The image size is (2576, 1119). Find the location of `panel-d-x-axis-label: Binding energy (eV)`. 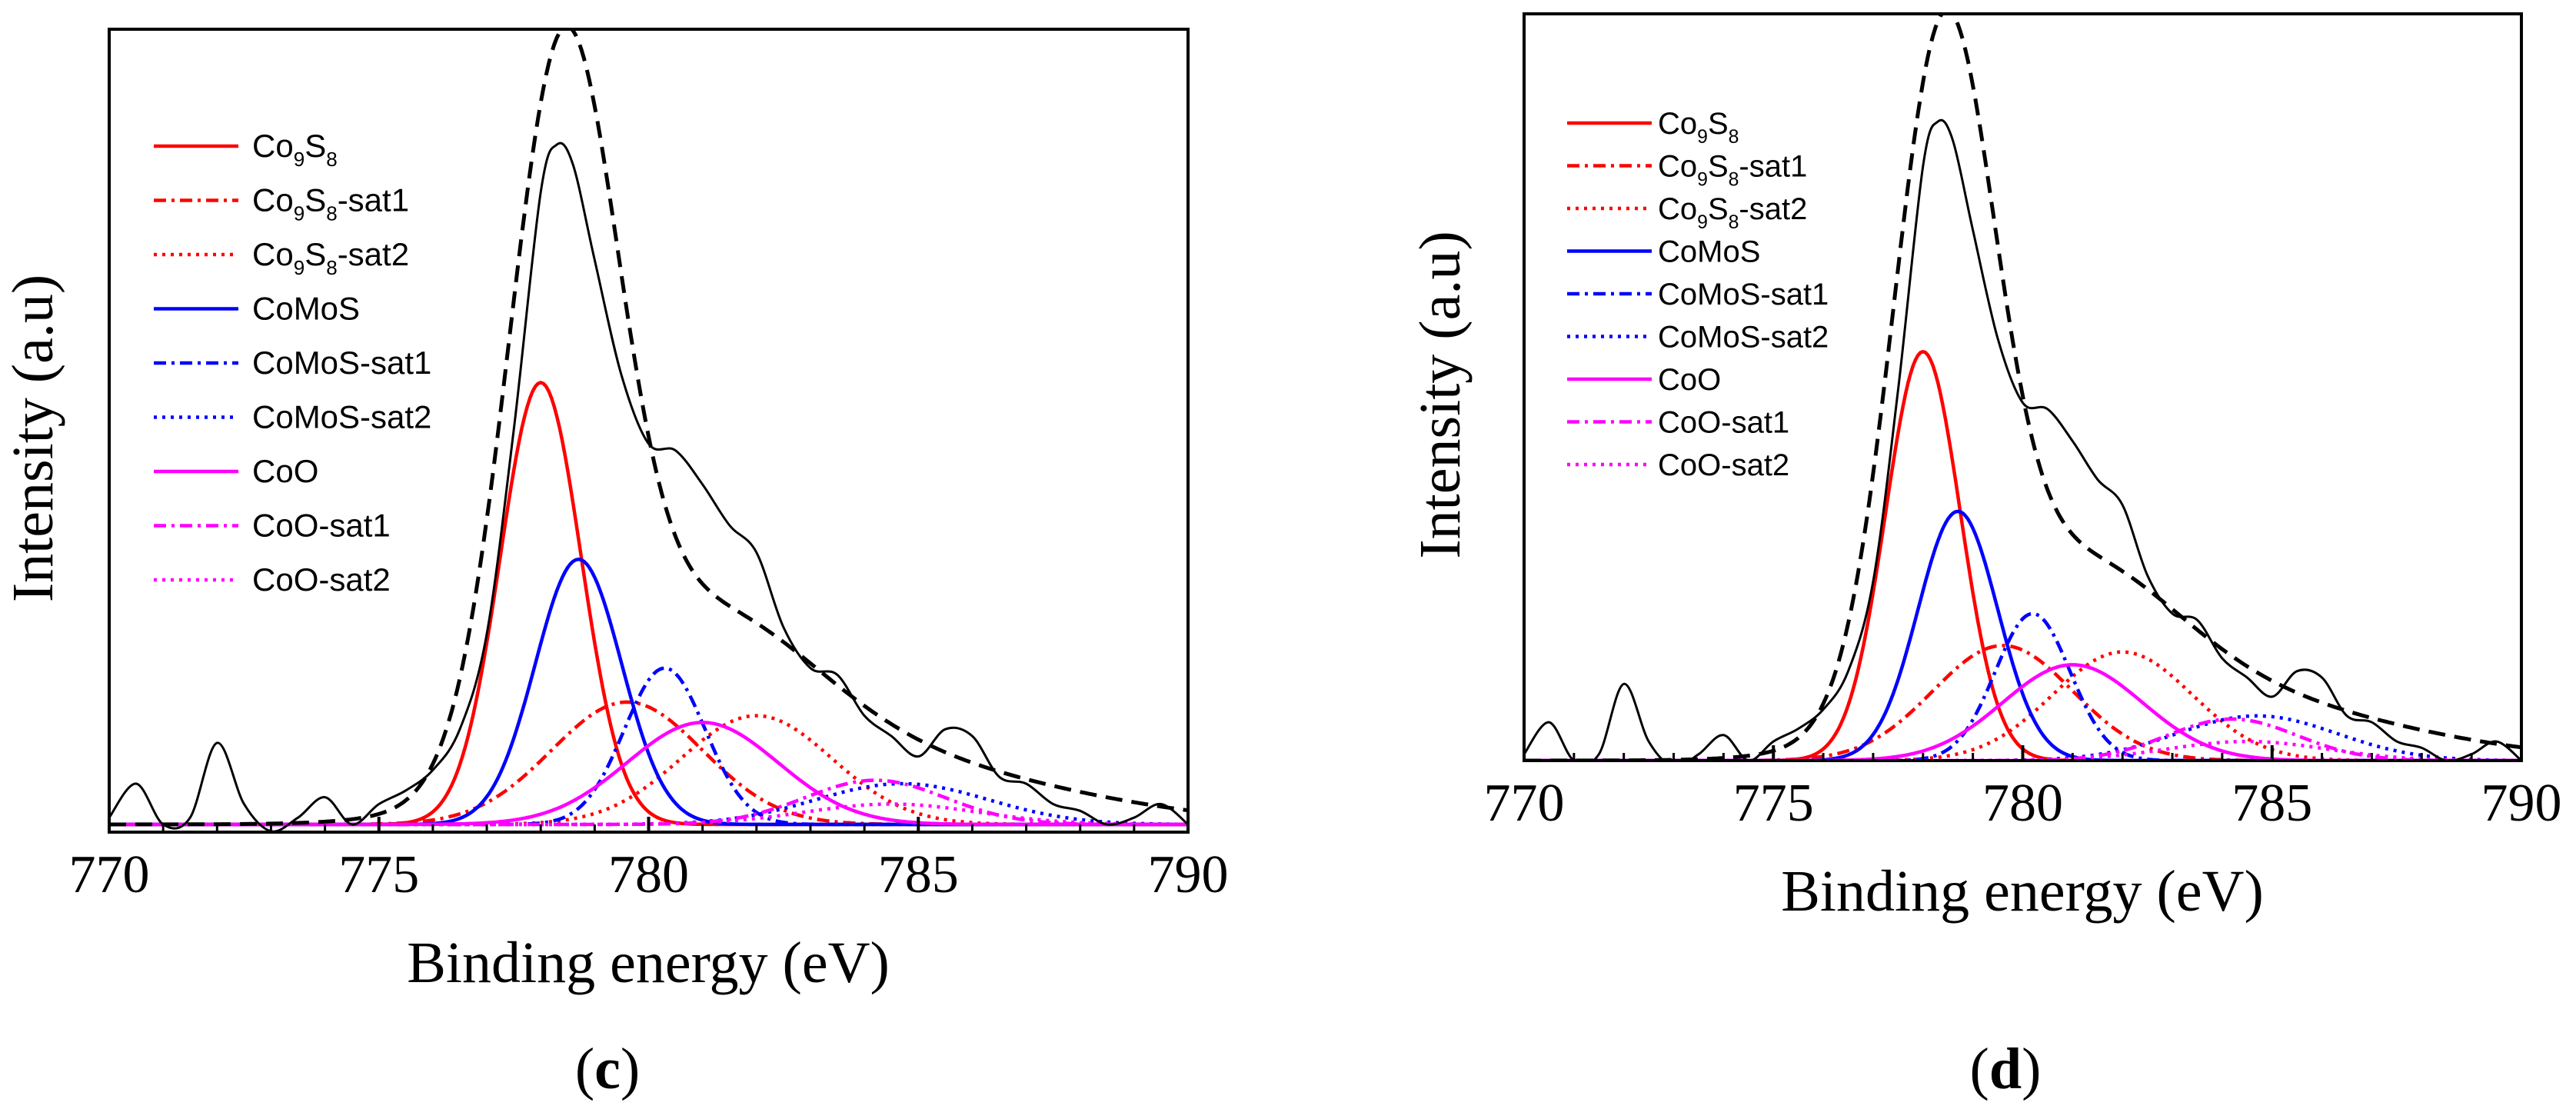

panel-d-x-axis-label: Binding energy (eV) is located at coordinates (2023, 892).